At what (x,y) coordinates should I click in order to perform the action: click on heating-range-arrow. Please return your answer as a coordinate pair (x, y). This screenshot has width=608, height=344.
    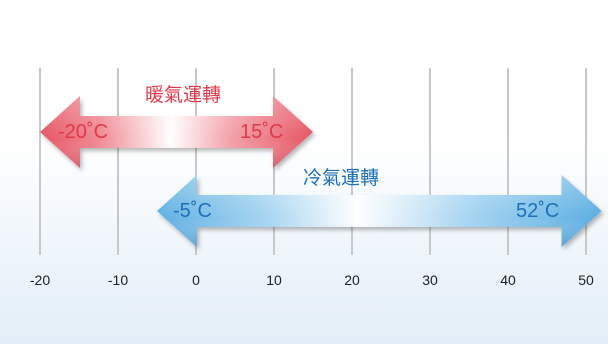
    Looking at the image, I should click on (176, 132).